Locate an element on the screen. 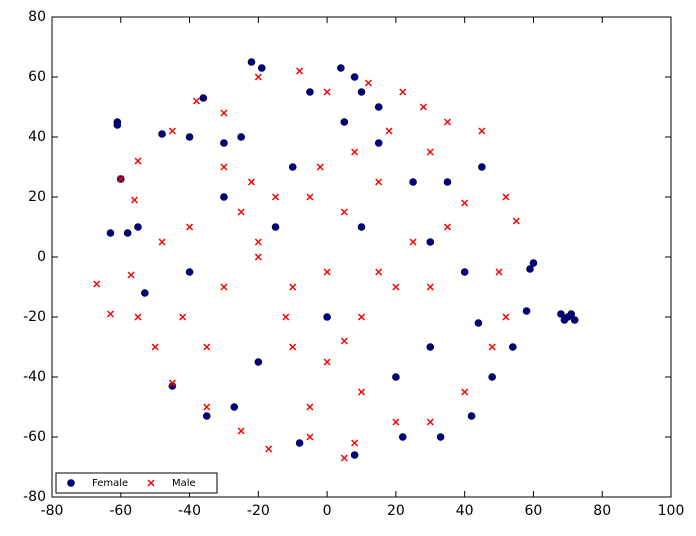  y-tick-label: -20 is located at coordinates (34, 317).